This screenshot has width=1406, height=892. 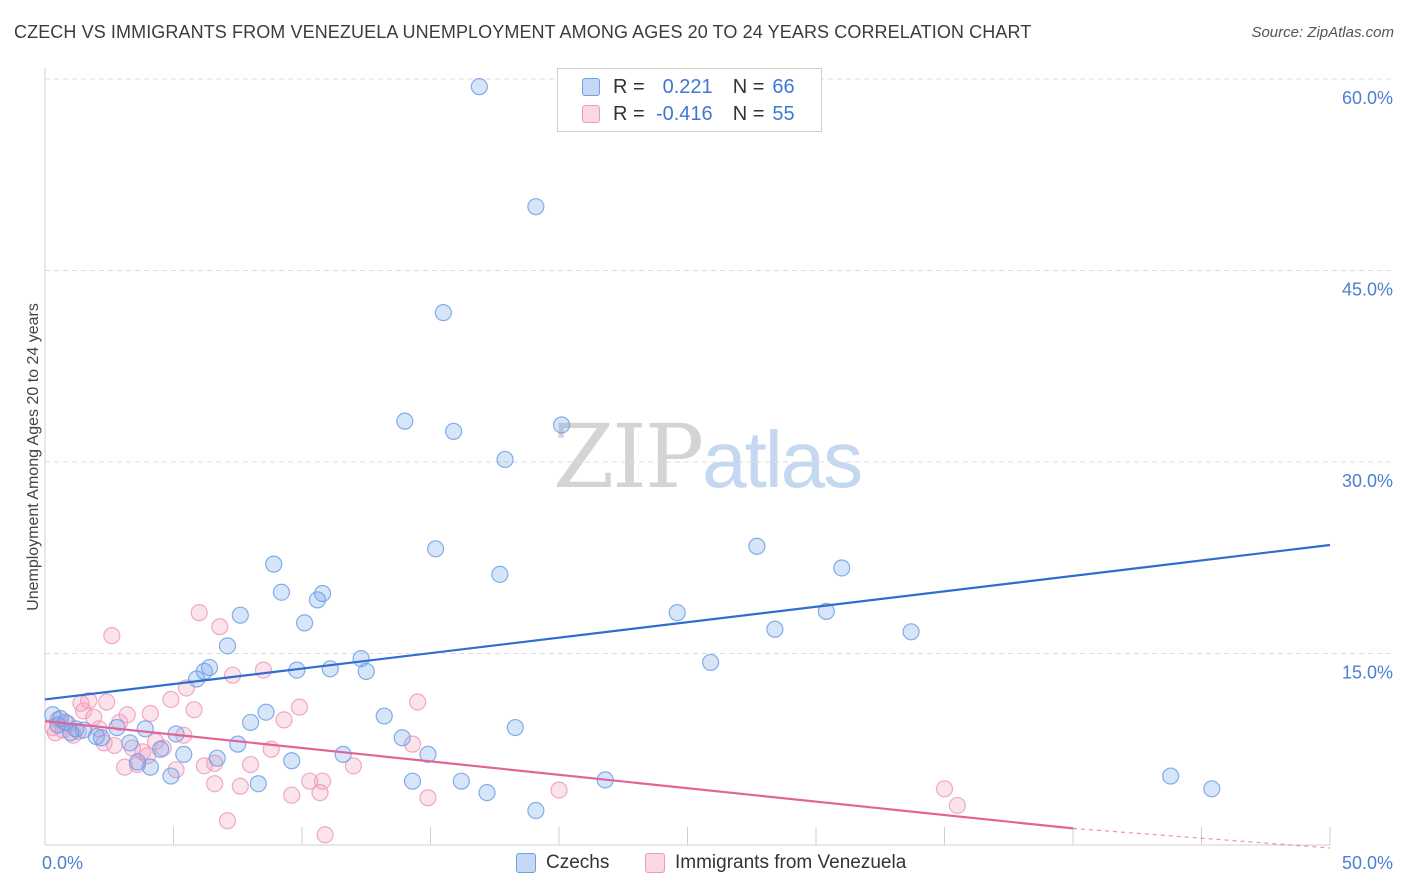 What do you see at coordinates (33, 457) in the screenshot?
I see `y-axis-label: Unemployment Among Ages 20 to 24 years` at bounding box center [33, 457].